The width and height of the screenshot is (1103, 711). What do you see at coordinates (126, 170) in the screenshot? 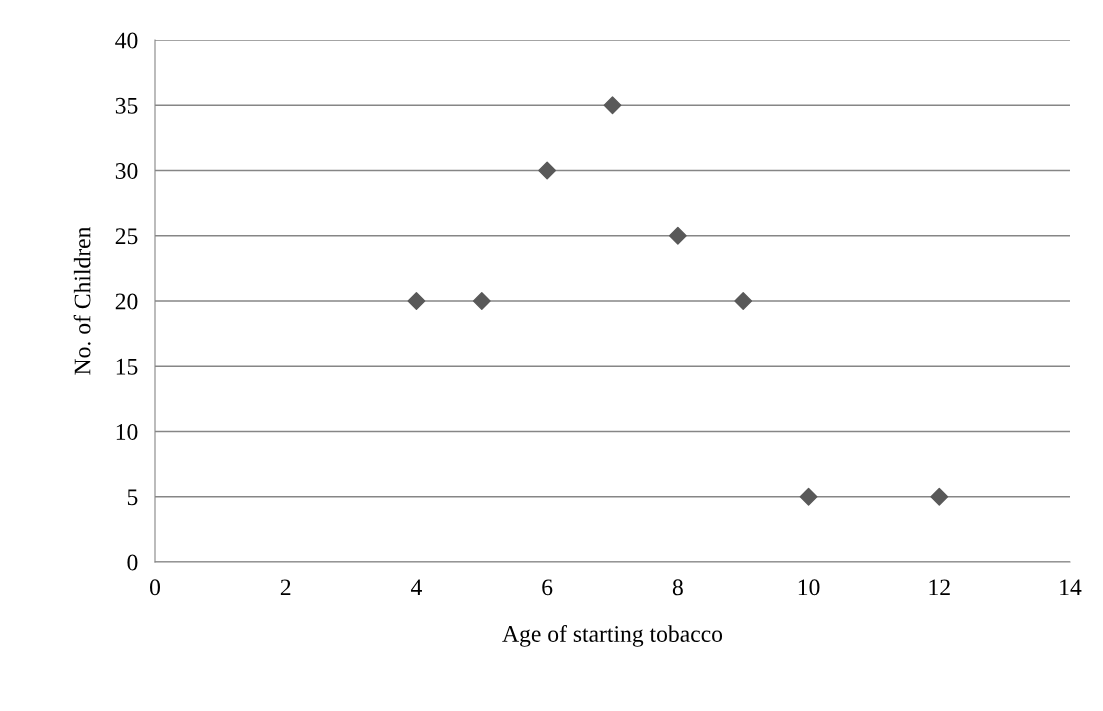
I see `y-tick-label: 30` at bounding box center [126, 170].